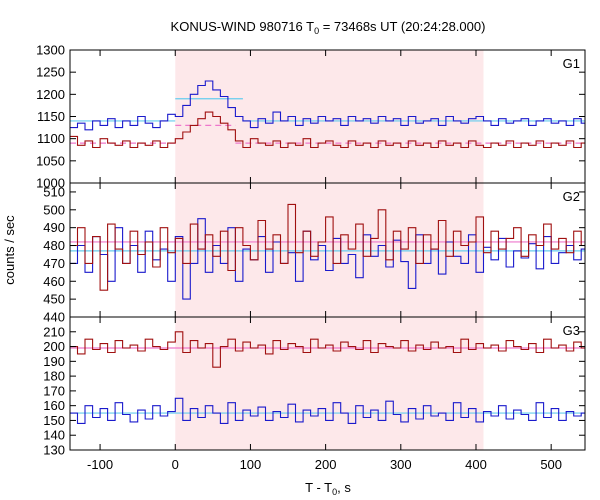 The height and width of the screenshot is (500, 600). What do you see at coordinates (54, 317) in the screenshot?
I see `y-tick-label: 440` at bounding box center [54, 317].